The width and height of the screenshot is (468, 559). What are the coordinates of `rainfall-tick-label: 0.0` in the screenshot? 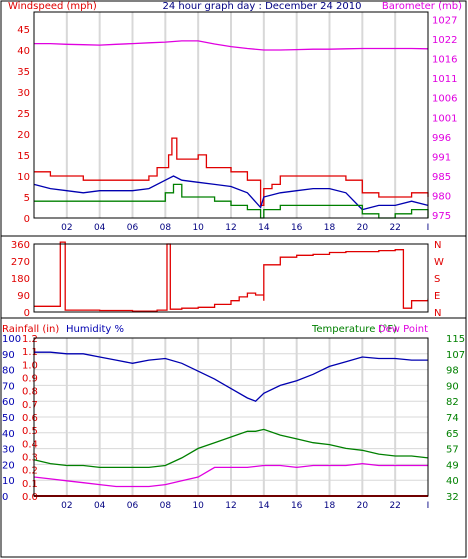 It's located at (30, 497).